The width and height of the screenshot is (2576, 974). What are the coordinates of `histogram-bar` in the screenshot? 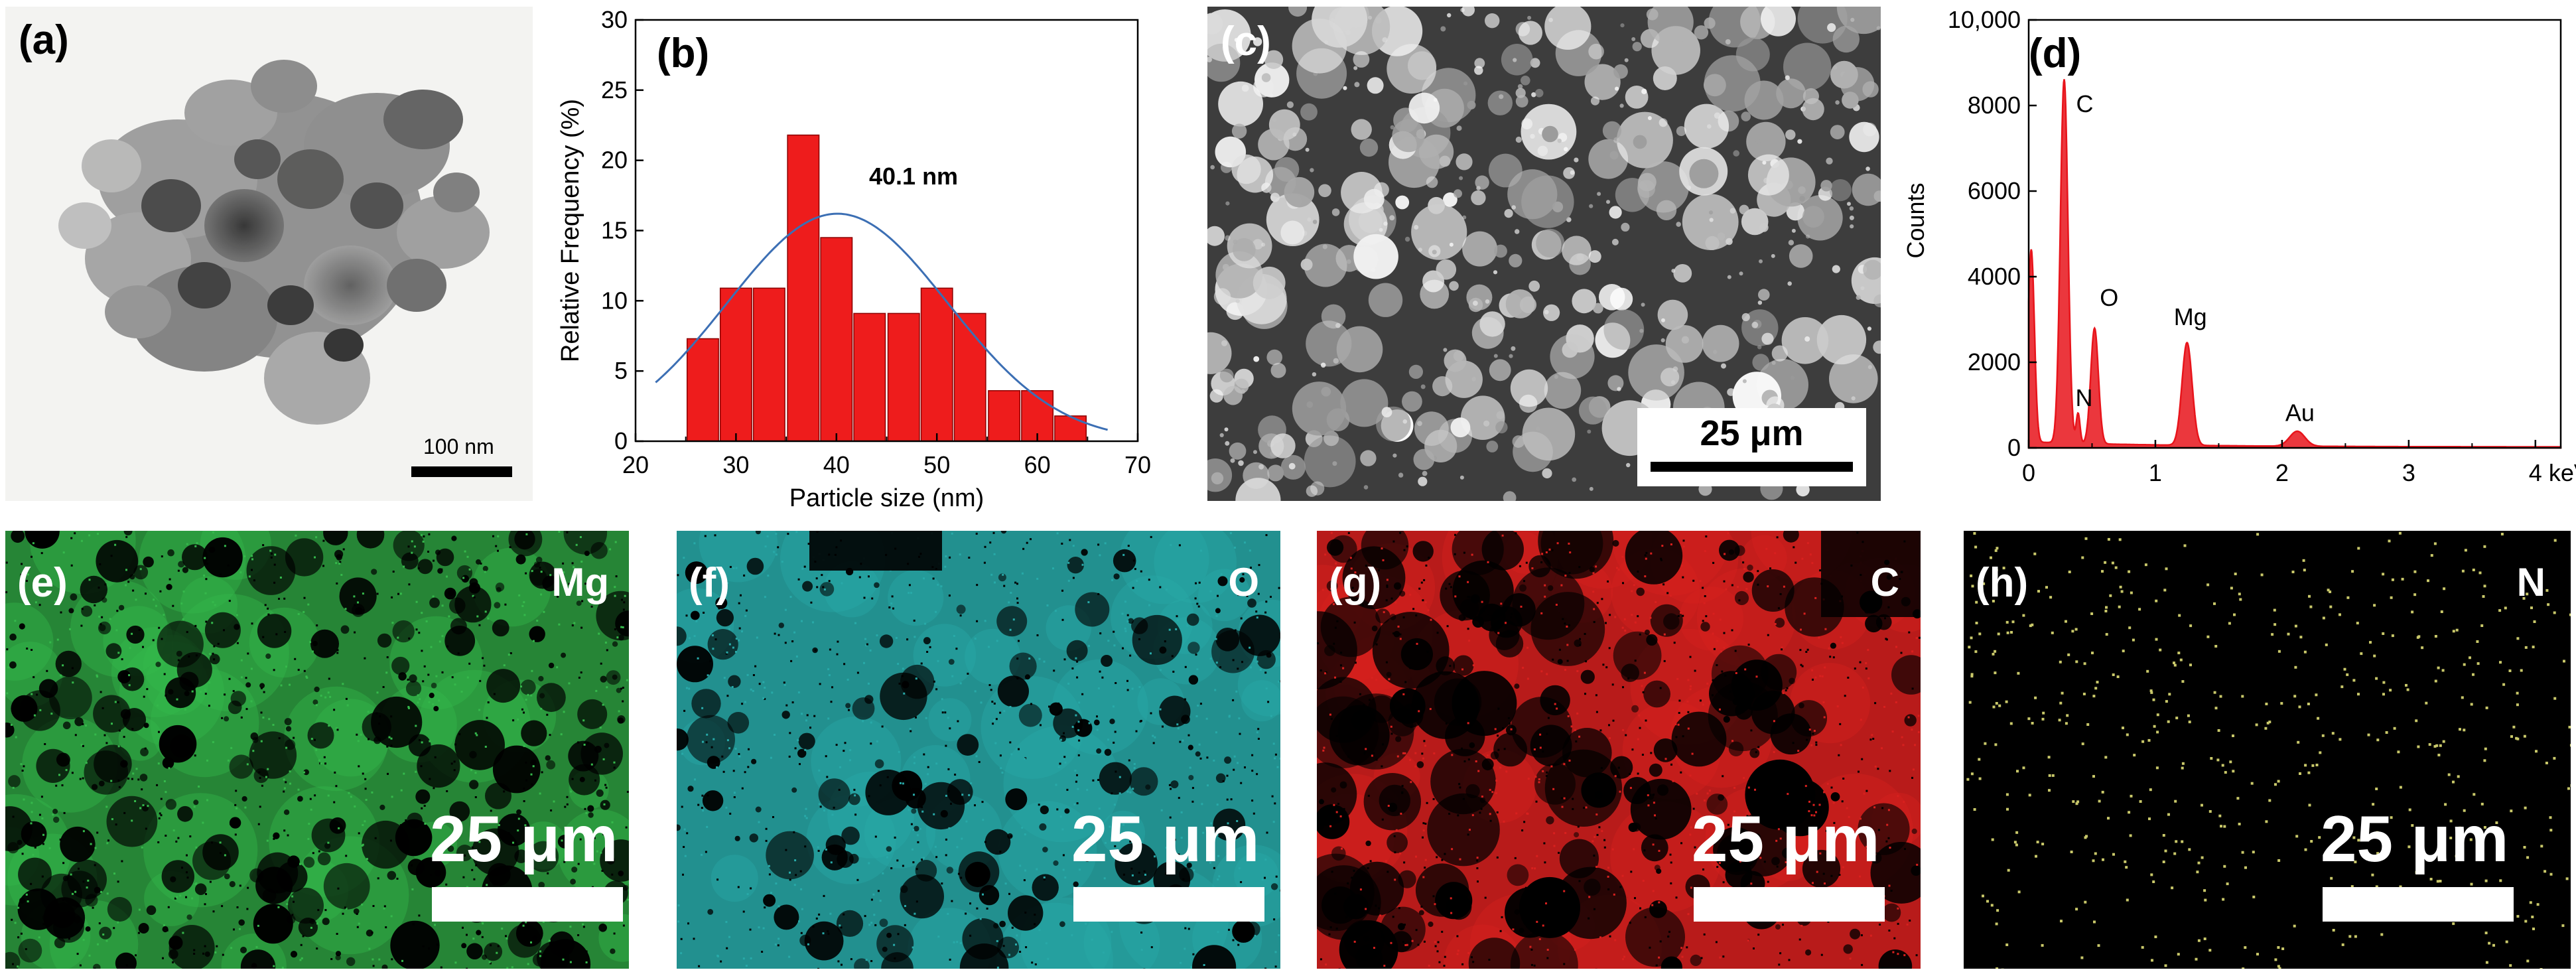 It's located at (836, 339).